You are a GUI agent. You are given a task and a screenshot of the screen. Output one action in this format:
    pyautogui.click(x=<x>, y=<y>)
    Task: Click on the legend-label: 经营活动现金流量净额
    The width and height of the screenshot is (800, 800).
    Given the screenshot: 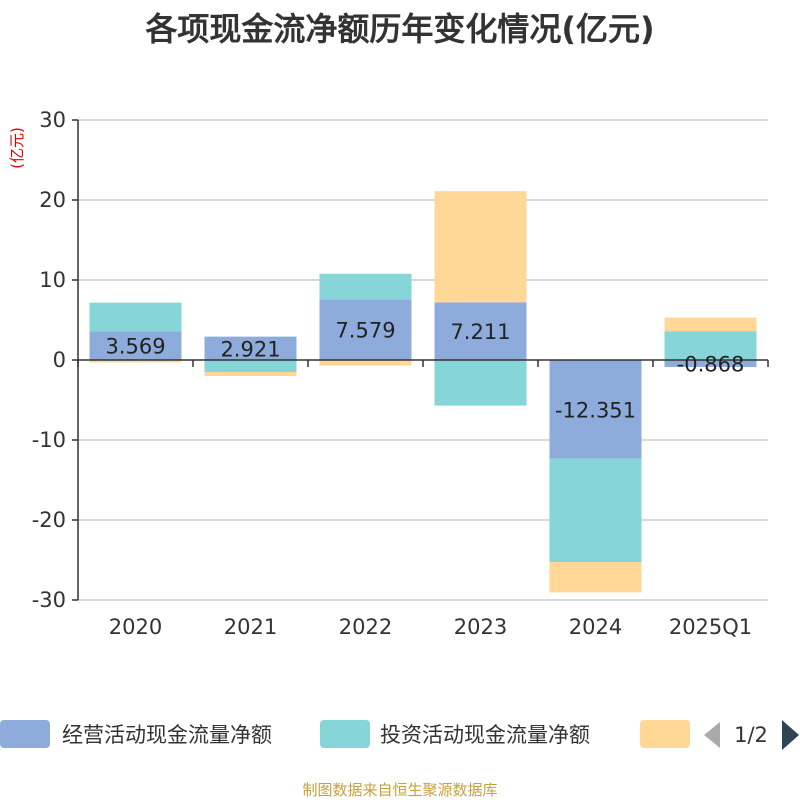 What is the action you would take?
    pyautogui.click(x=167, y=735)
    